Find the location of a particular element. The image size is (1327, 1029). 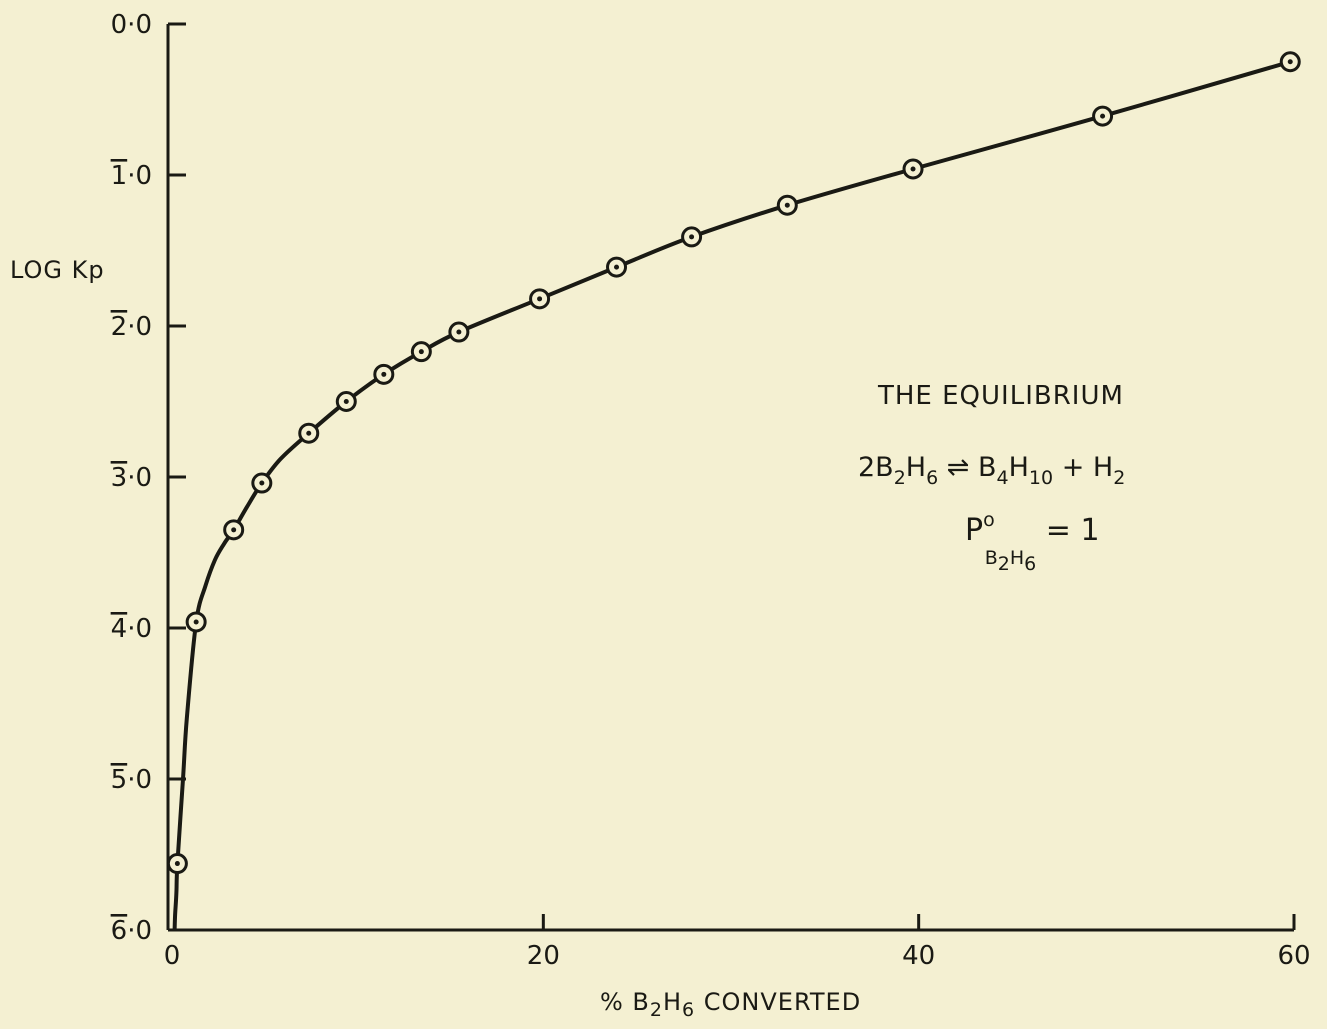

x-tick-label: 40 is located at coordinates (918, 956).